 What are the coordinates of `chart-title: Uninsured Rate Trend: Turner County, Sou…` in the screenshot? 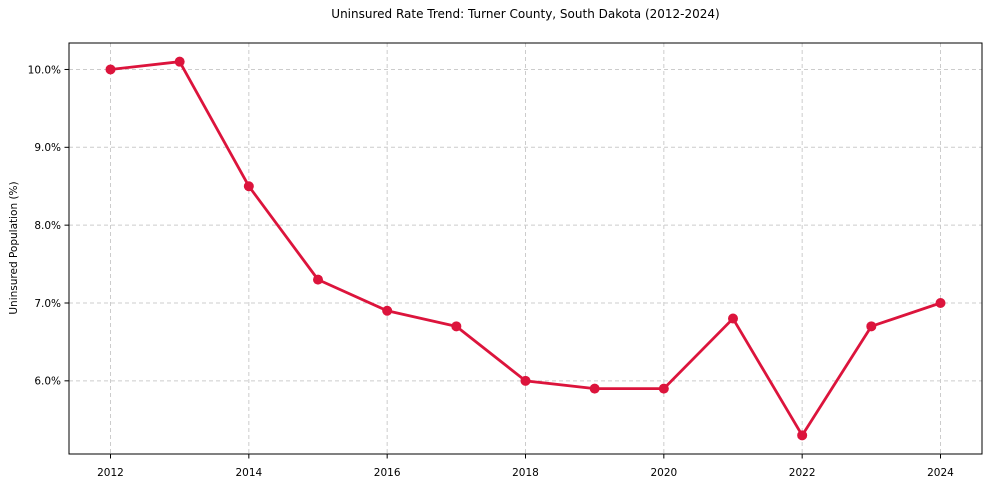 It's located at (525, 14).